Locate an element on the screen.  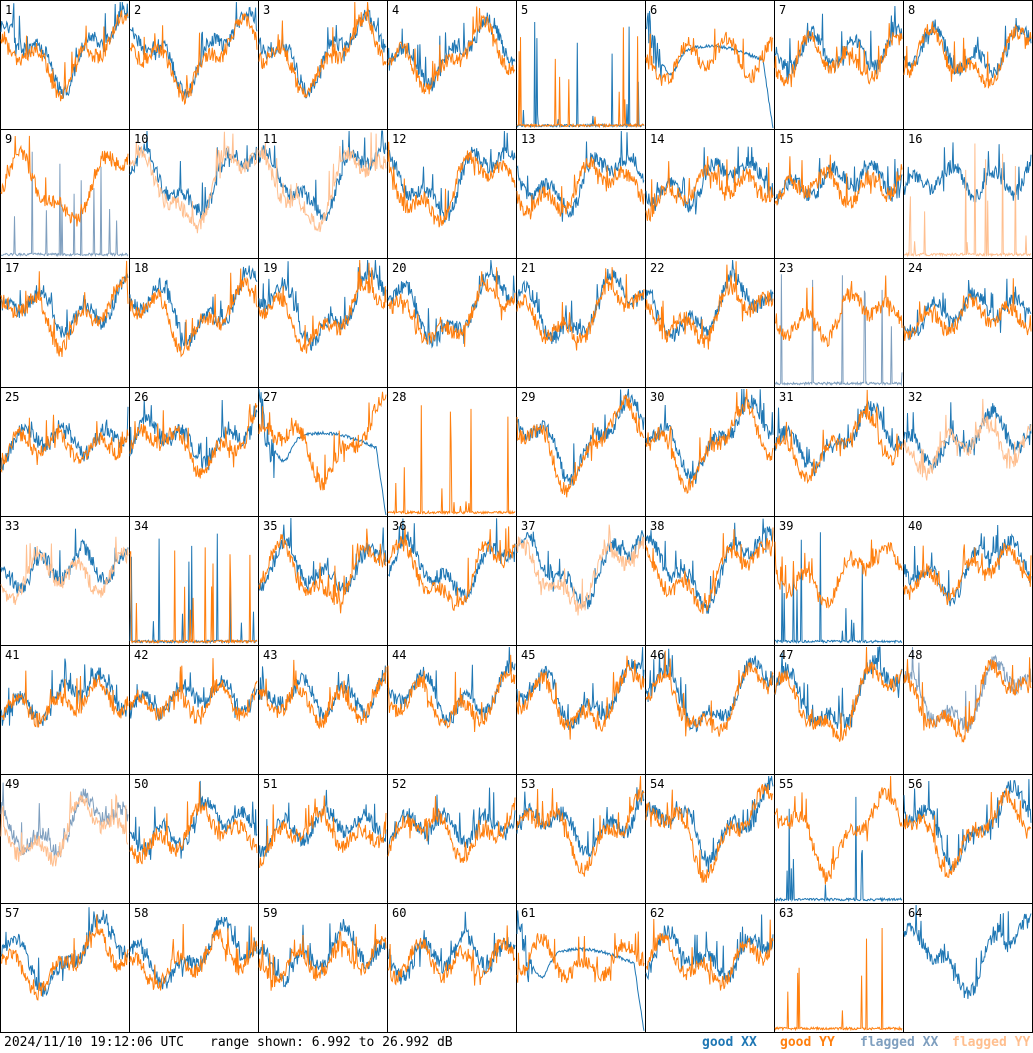
panel-label: 59 is located at coordinates (270, 913).